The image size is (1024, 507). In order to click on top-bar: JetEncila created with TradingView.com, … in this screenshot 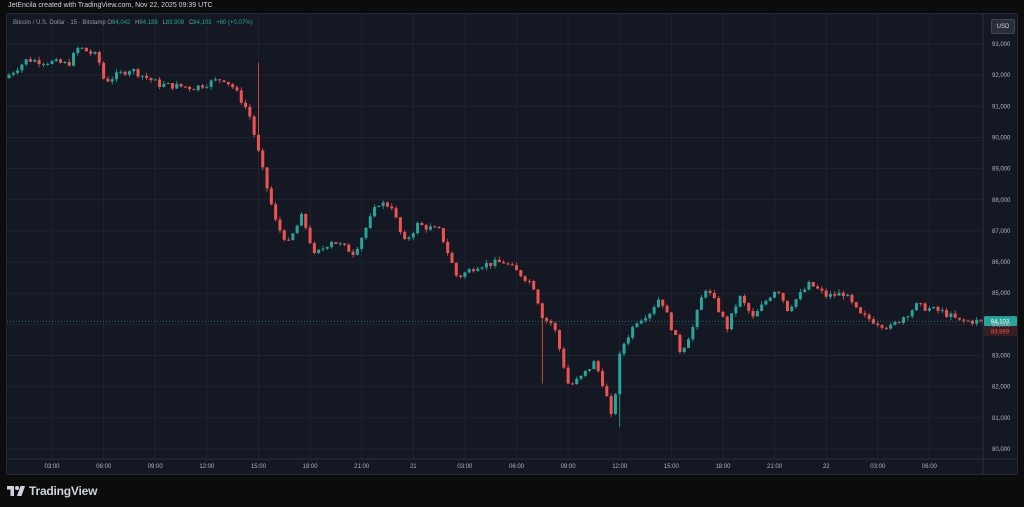, I will do `click(512, 6)`.